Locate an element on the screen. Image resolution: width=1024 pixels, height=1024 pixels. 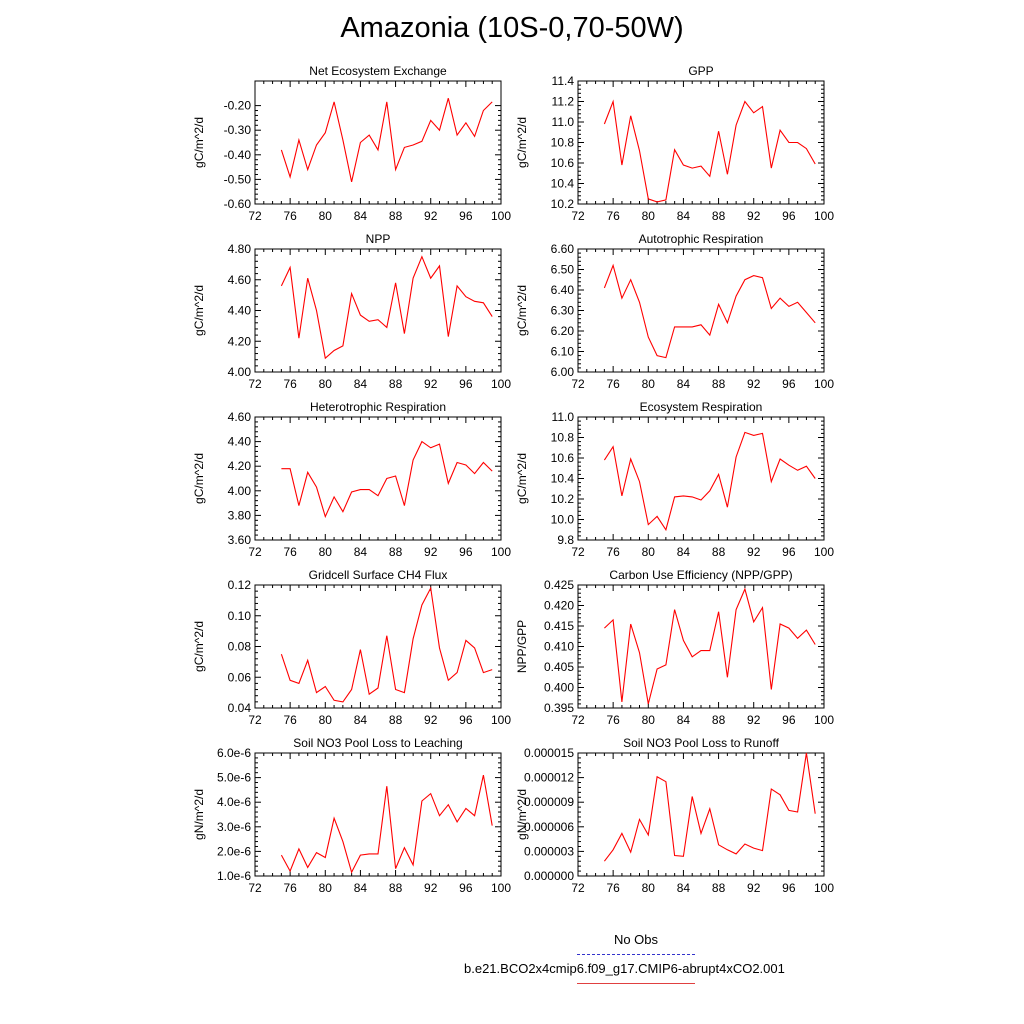
panel-title: GPP is located at coordinates (700, 71).